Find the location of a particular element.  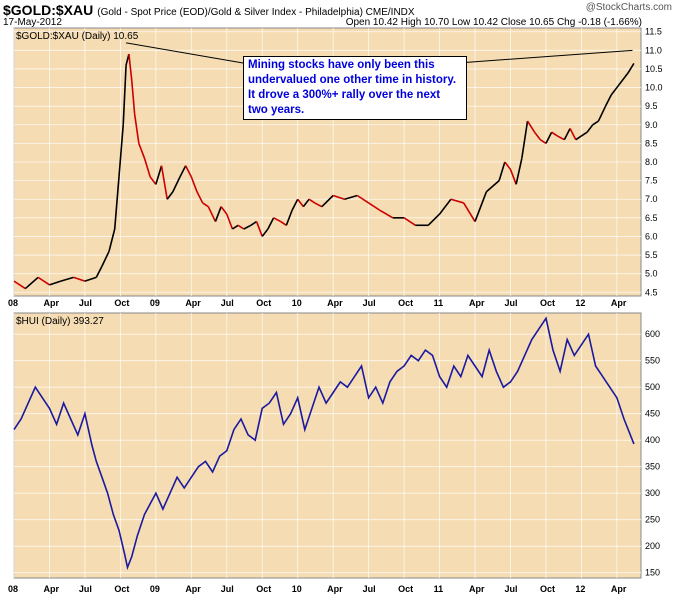

y-tick-label: 4.5 is located at coordinates (651, 292).